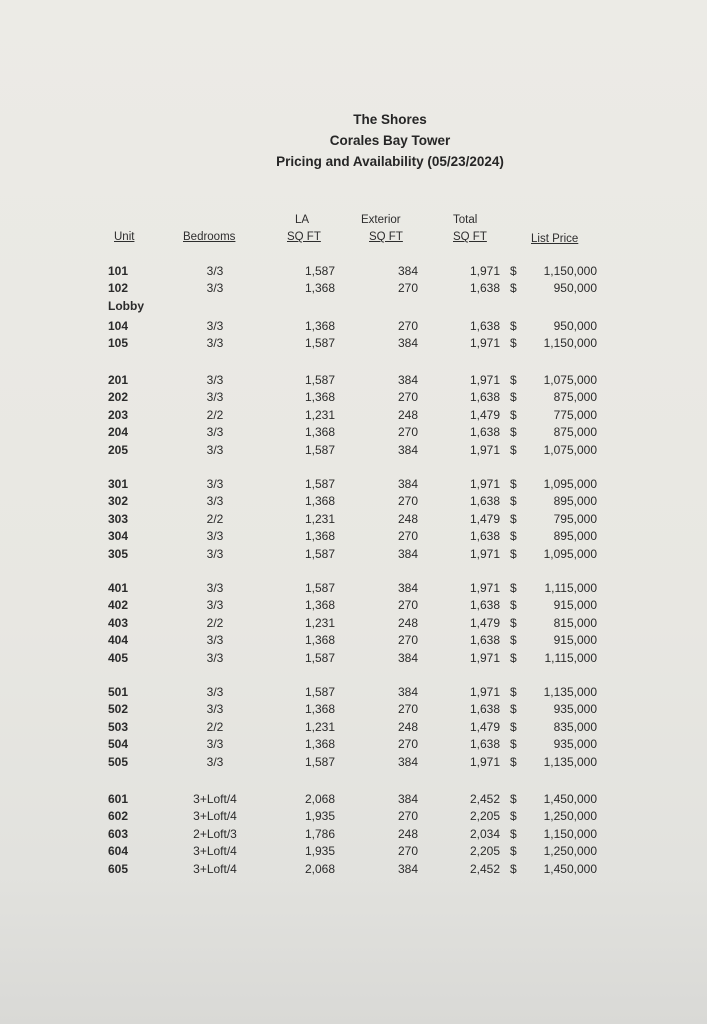 Image resolution: width=707 pixels, height=1024 pixels. Describe the element at coordinates (302, 220) in the screenshot. I see `header-la-top: LA` at that location.